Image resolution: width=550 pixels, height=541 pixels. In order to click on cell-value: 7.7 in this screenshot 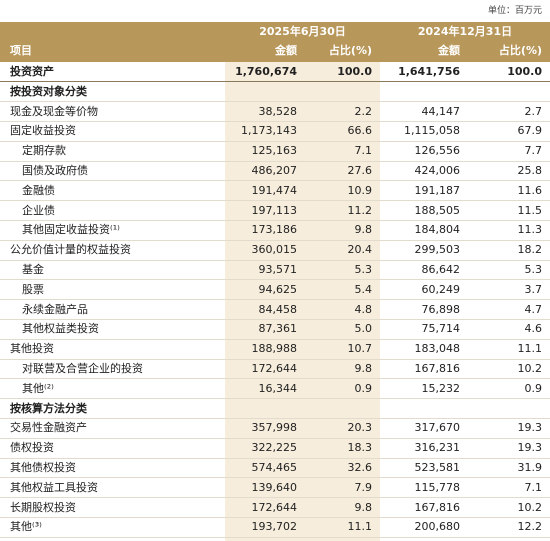, I will do `click(533, 151)`.